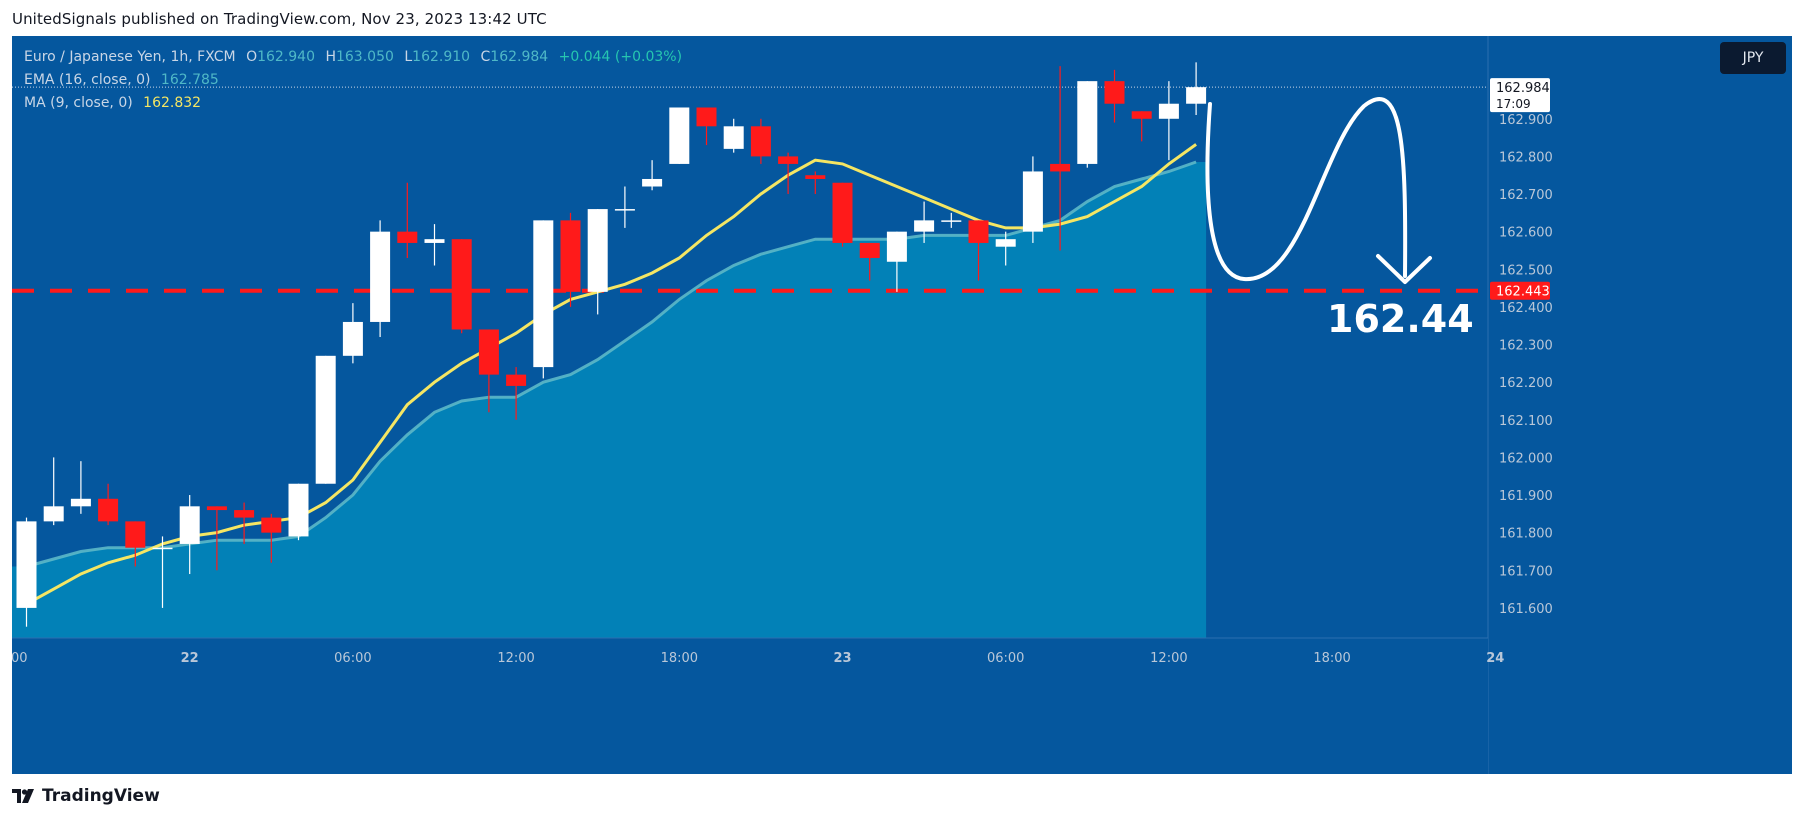  I want to click on price-tick-label: 162.100, so click(1526, 421).